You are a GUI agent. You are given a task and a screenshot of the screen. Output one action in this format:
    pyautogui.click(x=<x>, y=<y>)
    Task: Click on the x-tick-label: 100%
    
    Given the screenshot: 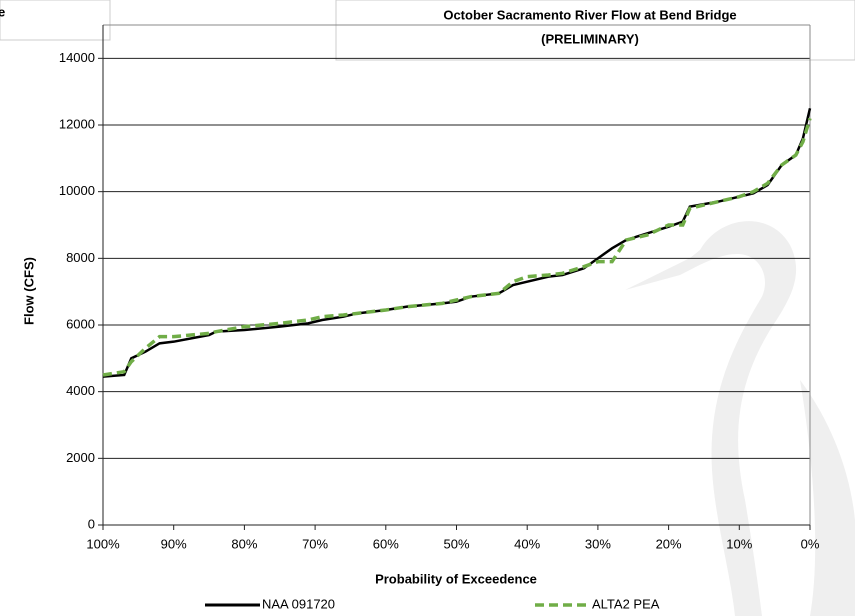 What is the action you would take?
    pyautogui.click(x=103, y=543)
    